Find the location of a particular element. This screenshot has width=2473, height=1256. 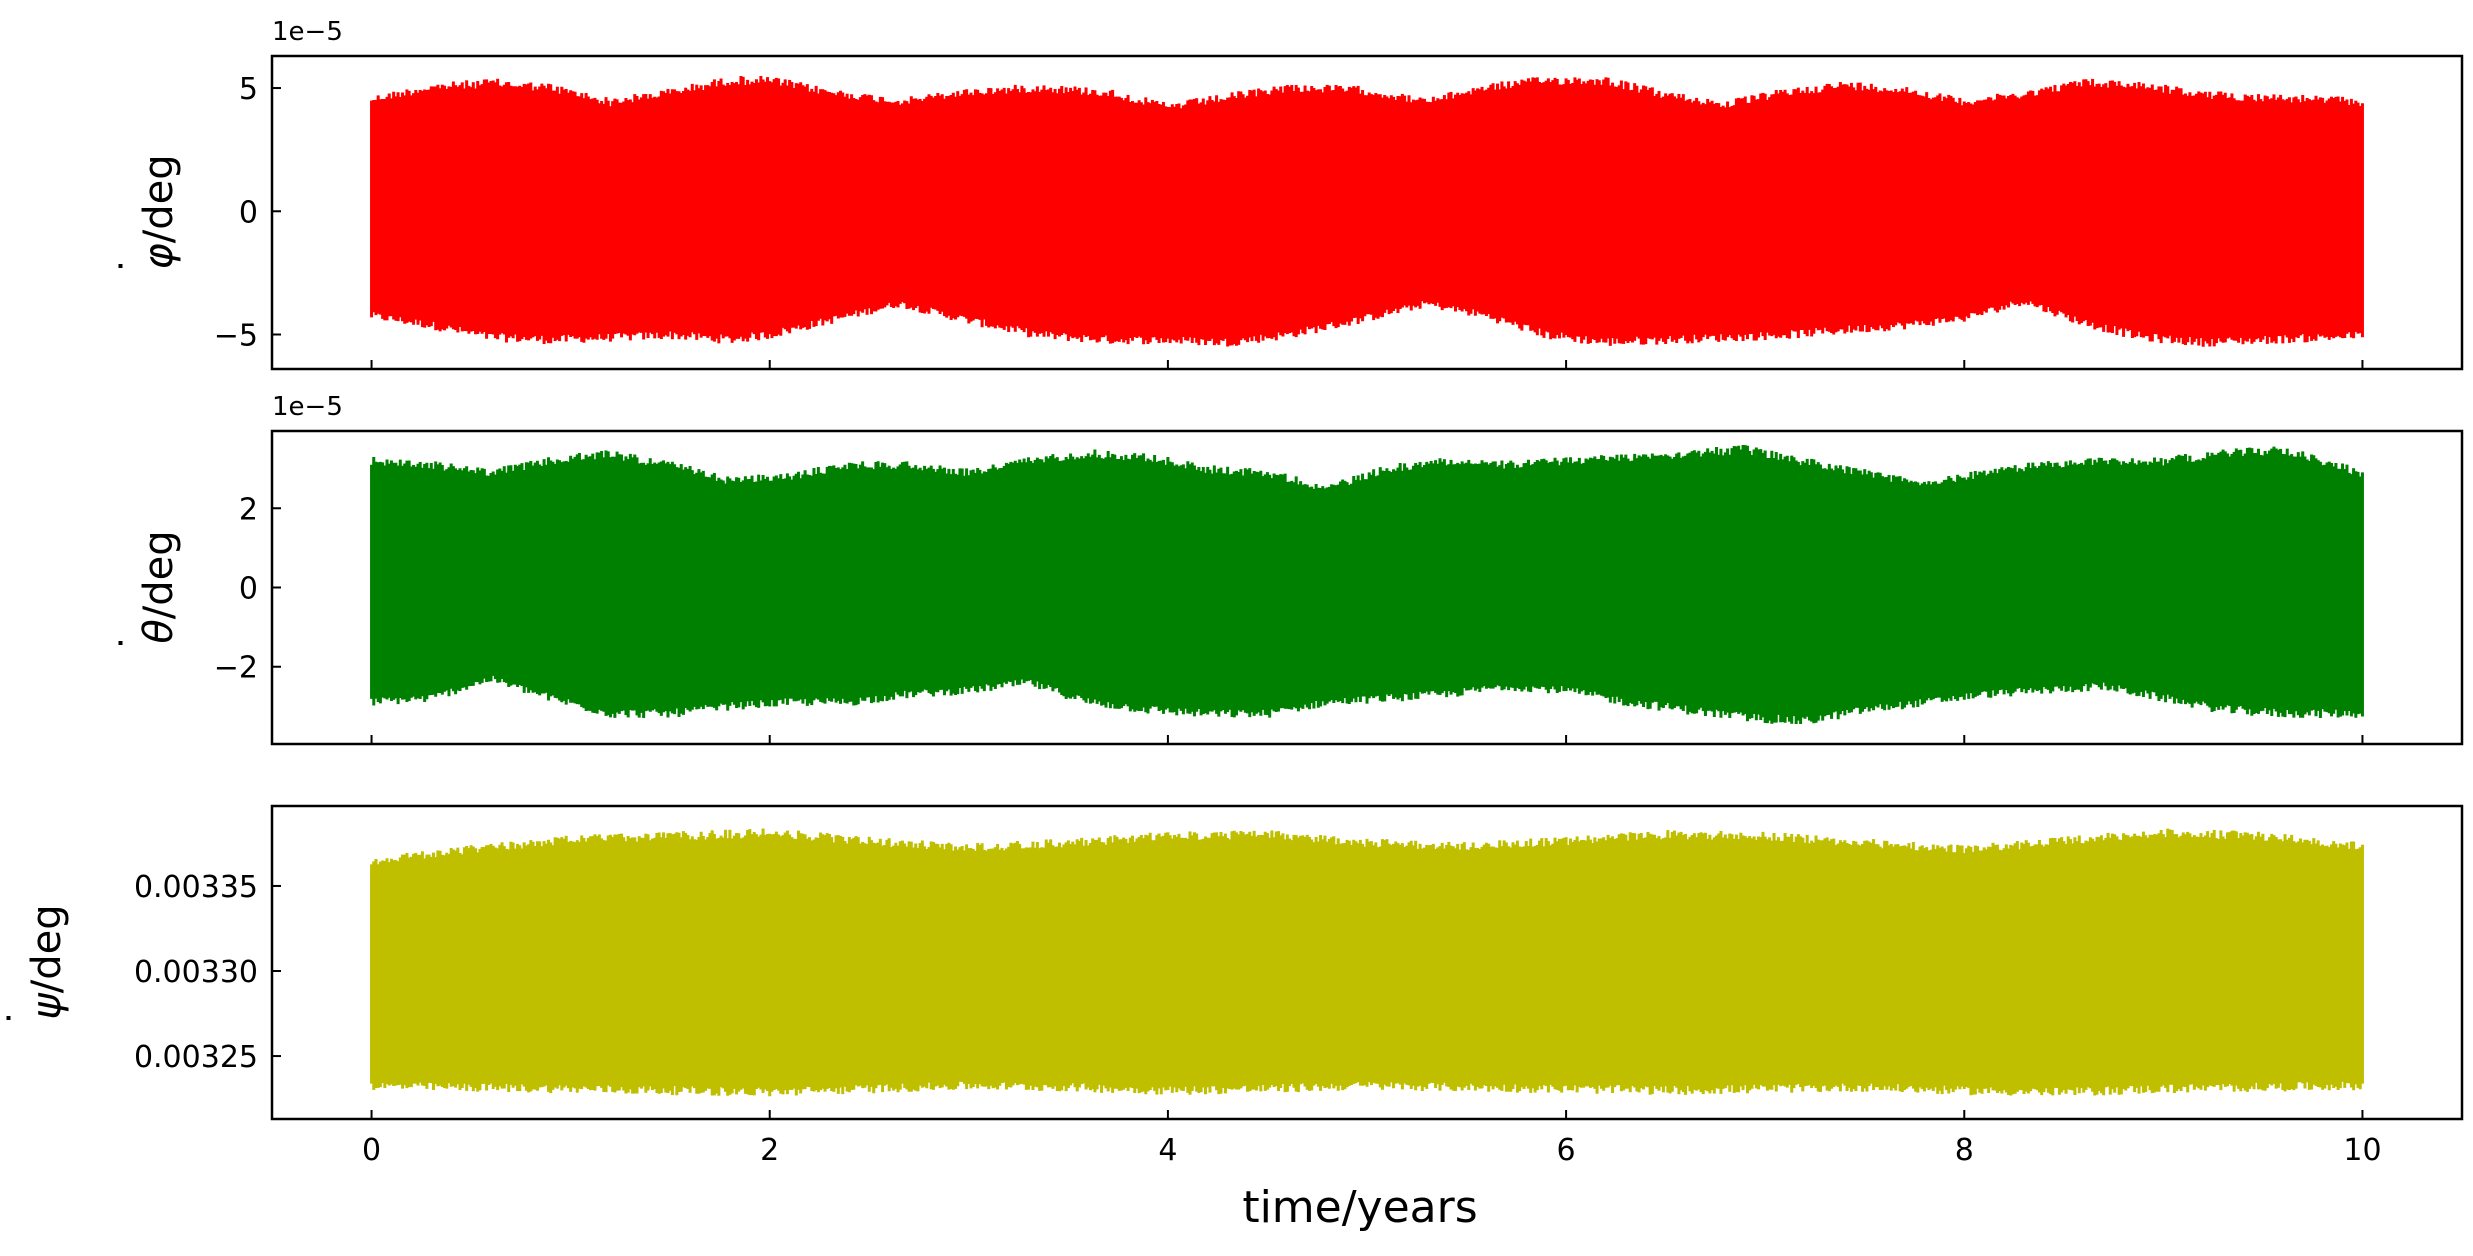

yticks-theta: −2 0 2 is located at coordinates (247, 589).